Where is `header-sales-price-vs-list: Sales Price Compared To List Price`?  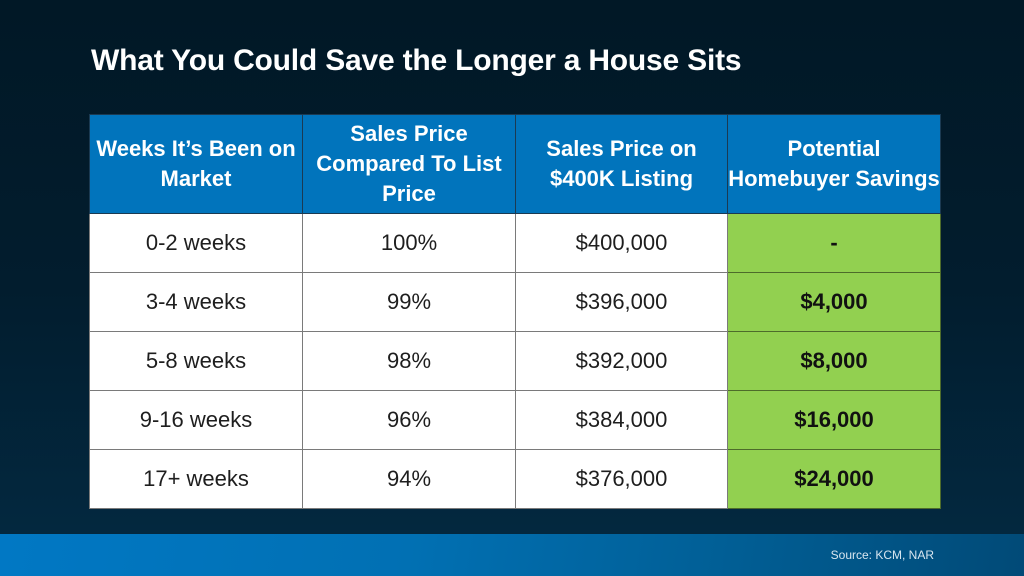 header-sales-price-vs-list: Sales Price Compared To List Price is located at coordinates (409, 164).